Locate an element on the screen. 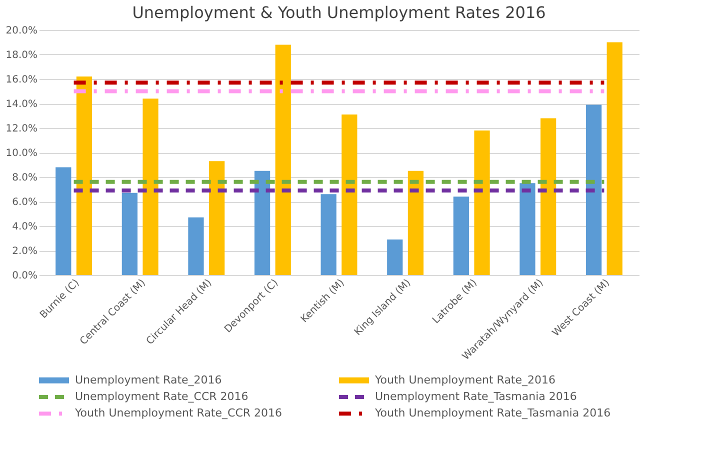 The image size is (710, 475). legend-label: Unemployment Rate_2016 is located at coordinates (148, 379).